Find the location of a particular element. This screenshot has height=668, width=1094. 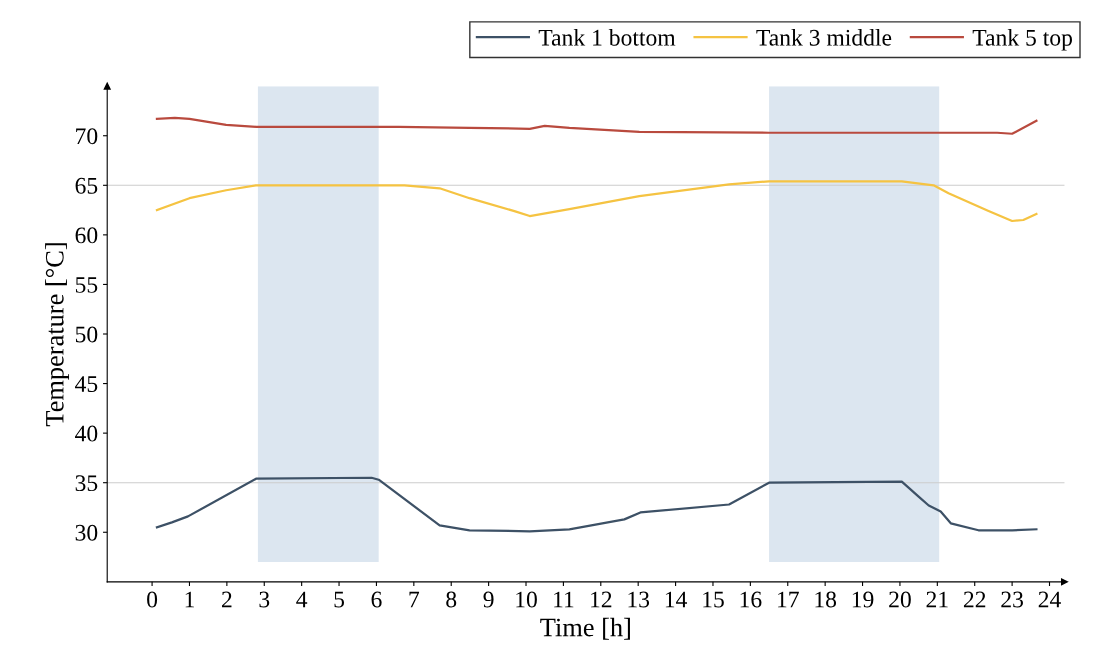

legend-label: Tank 1 bottom is located at coordinates (607, 37).